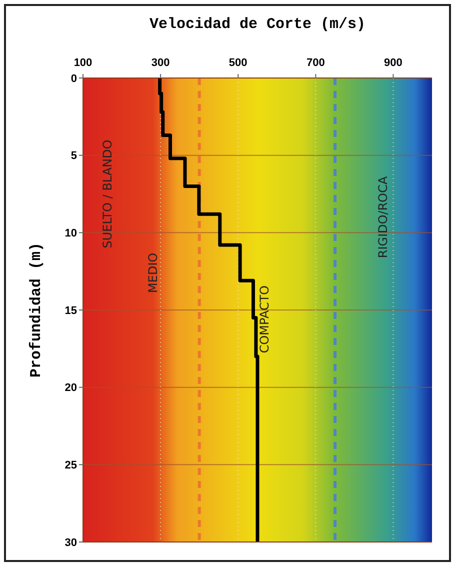 This screenshot has width=455, height=566. I want to click on x-tick-label: 700, so click(315, 63).